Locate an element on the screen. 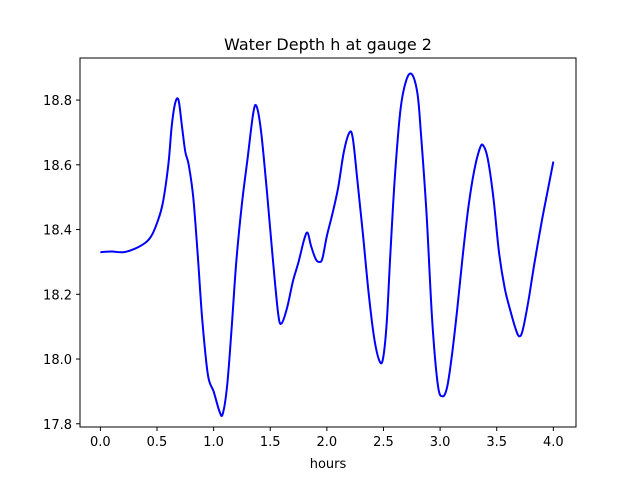  y-tick-label: 18.8 is located at coordinates (57, 101).